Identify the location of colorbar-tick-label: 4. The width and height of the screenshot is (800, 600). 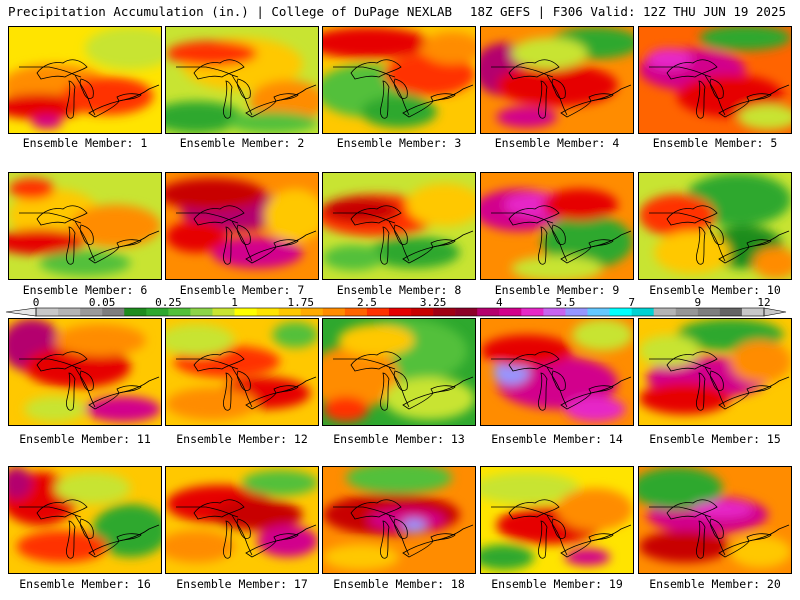
(499, 302).